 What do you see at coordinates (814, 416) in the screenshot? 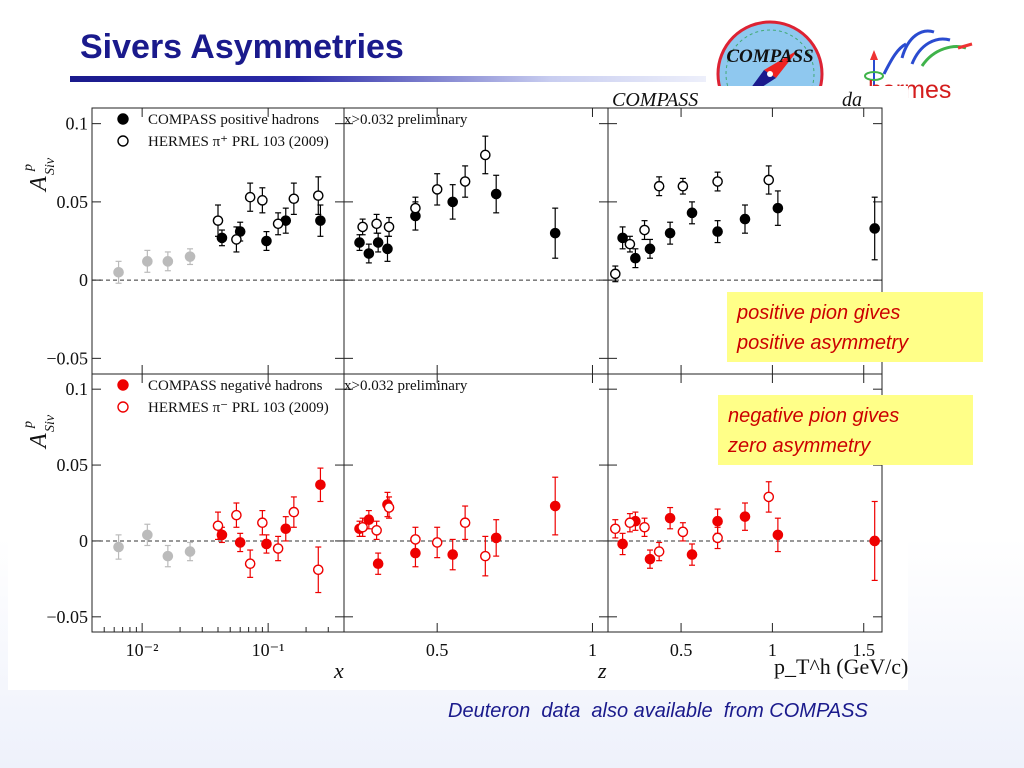
I see `negative-note-line-1: negative pion gives` at bounding box center [814, 416].